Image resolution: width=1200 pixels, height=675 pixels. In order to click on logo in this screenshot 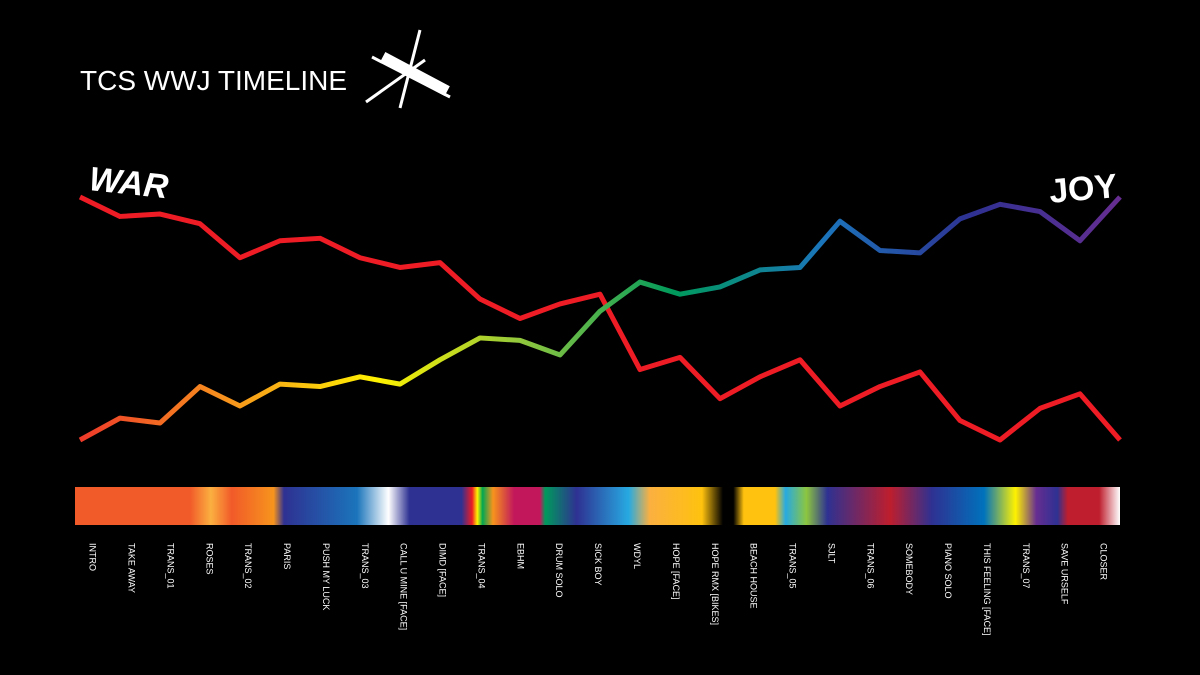, I will do `click(408, 69)`.